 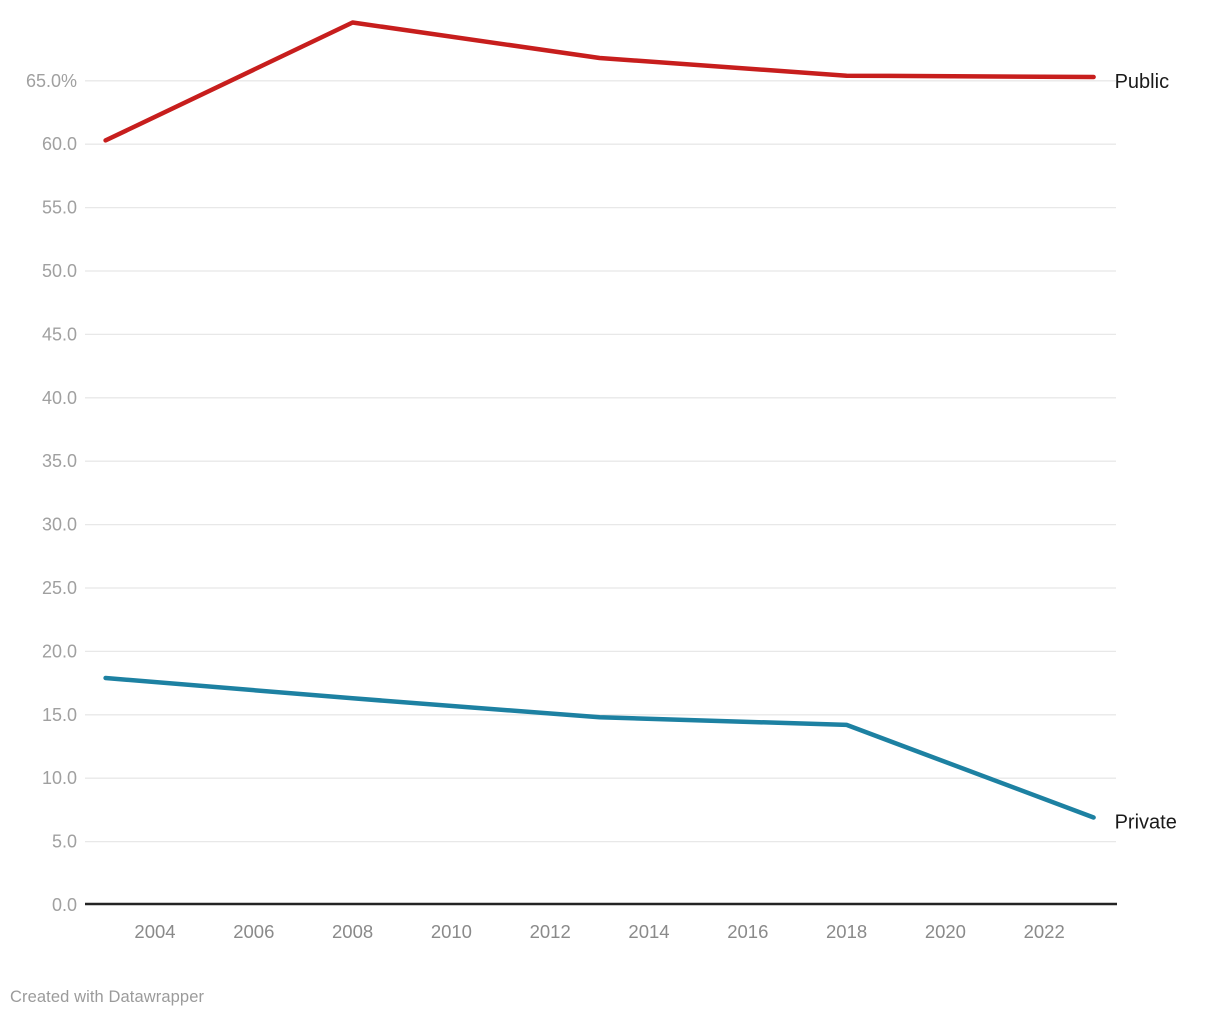 What do you see at coordinates (352, 931) in the screenshot?
I see `x-tick-label: 2008` at bounding box center [352, 931].